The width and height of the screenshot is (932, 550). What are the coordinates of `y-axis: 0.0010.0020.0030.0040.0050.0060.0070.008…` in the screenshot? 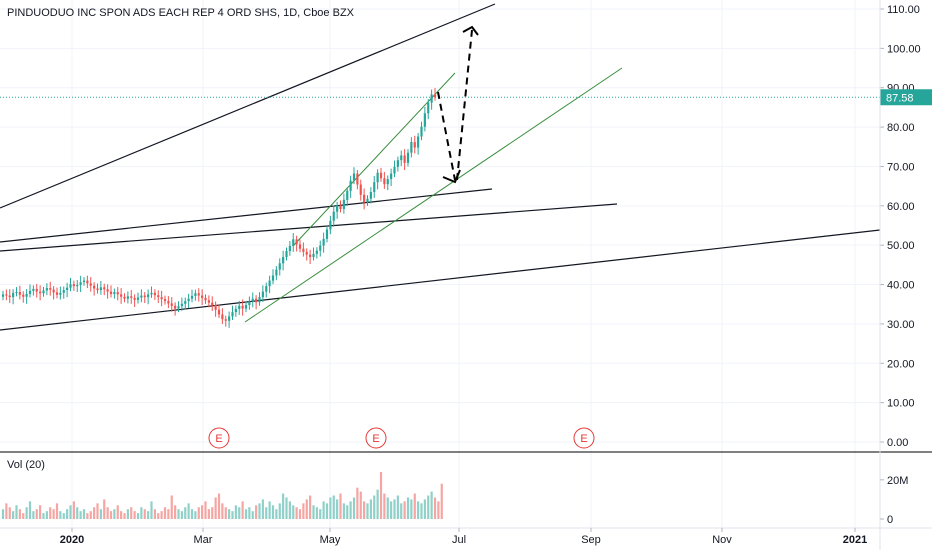 It's located at (900, 226).